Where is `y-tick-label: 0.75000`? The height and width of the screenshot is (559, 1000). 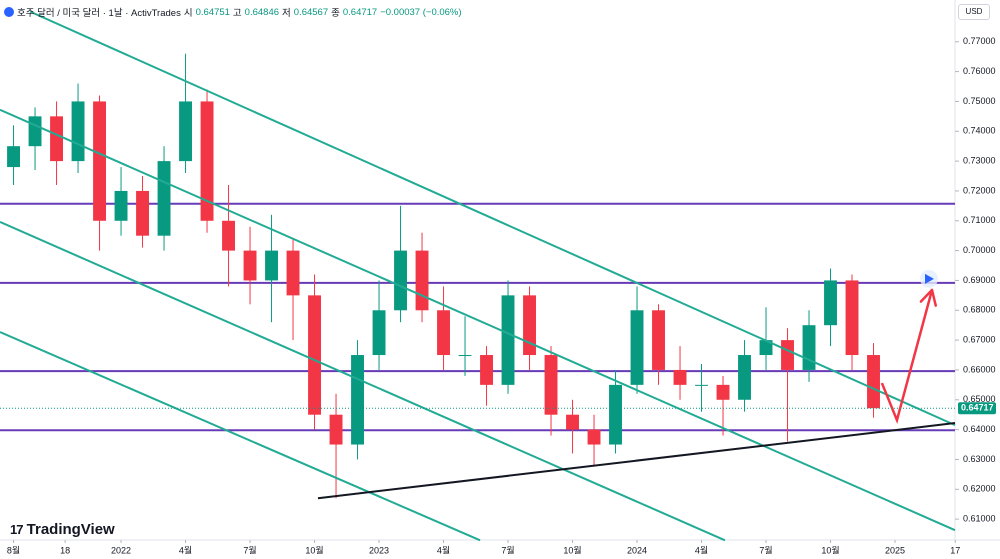
y-tick-label: 0.75000 is located at coordinates (979, 101).